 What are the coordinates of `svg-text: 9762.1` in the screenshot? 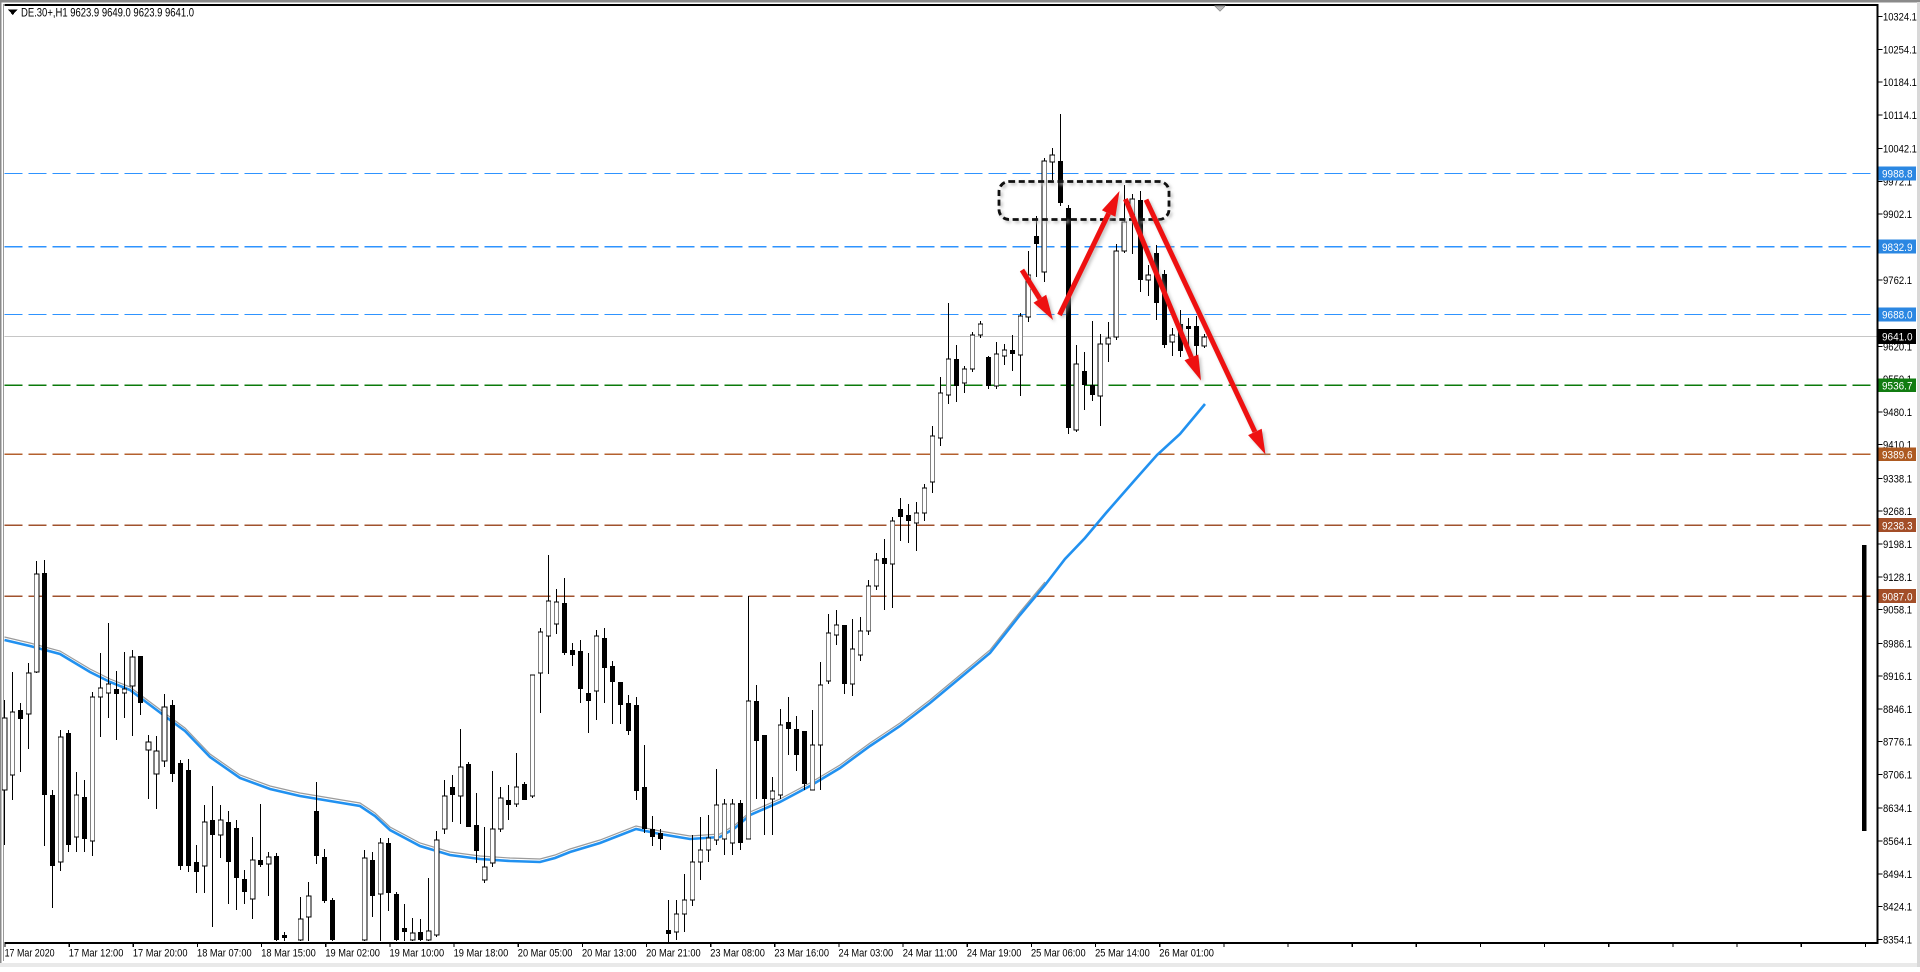 It's located at (1897, 281).